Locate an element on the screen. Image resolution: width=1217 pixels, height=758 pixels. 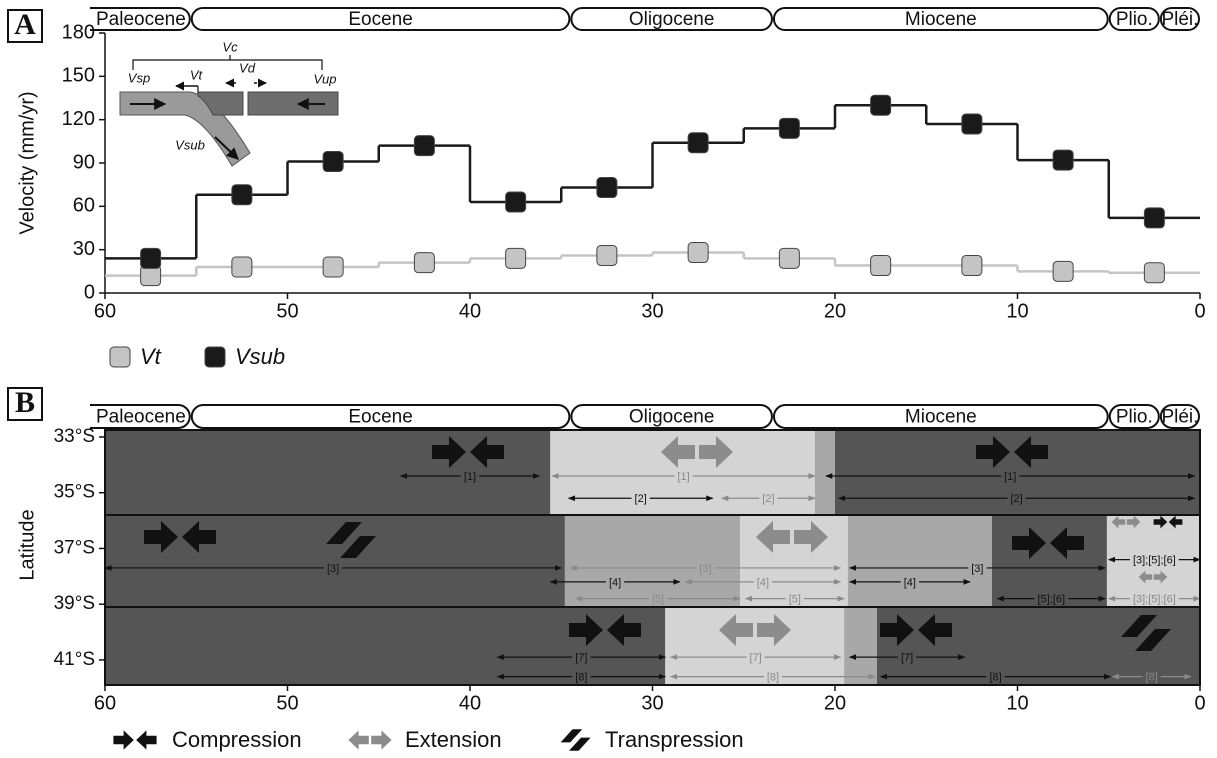
epoch-label: Miocene is located at coordinates (941, 19).